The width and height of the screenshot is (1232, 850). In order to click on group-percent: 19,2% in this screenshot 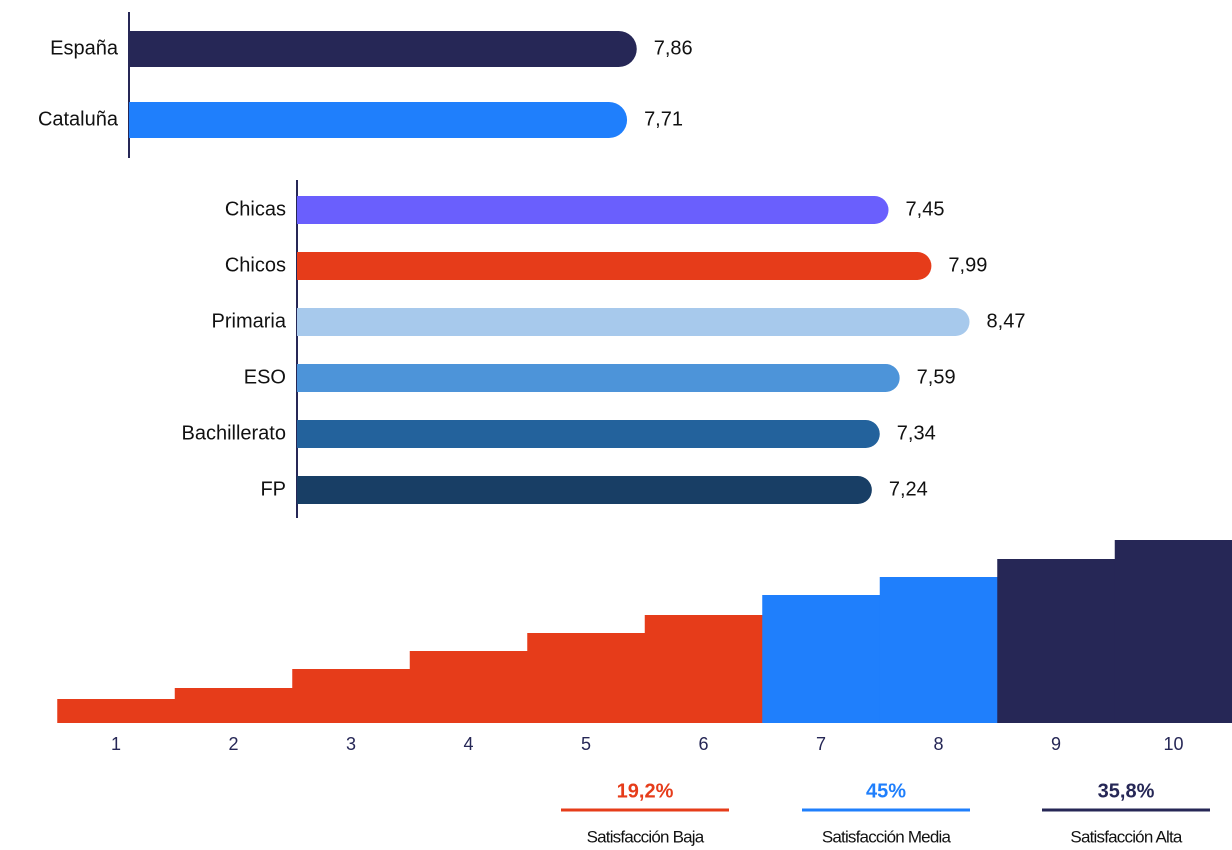, I will do `click(645, 791)`.